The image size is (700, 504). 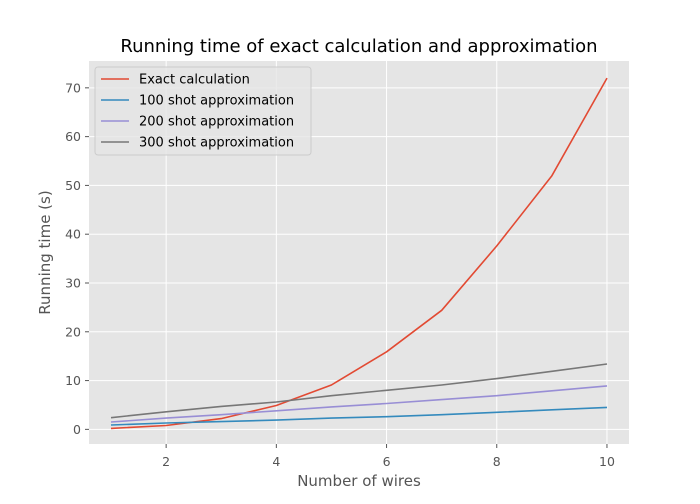 I want to click on legend-label-1: Exact calculation, so click(x=194, y=80).